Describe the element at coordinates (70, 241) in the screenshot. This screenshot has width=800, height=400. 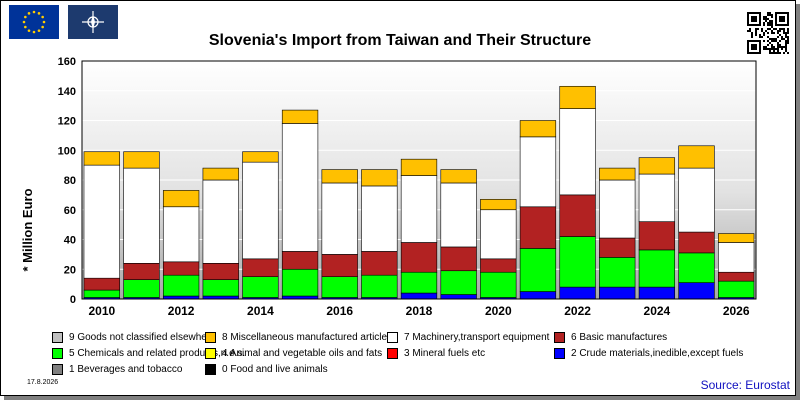
I see `y-tick-label: 40` at that location.